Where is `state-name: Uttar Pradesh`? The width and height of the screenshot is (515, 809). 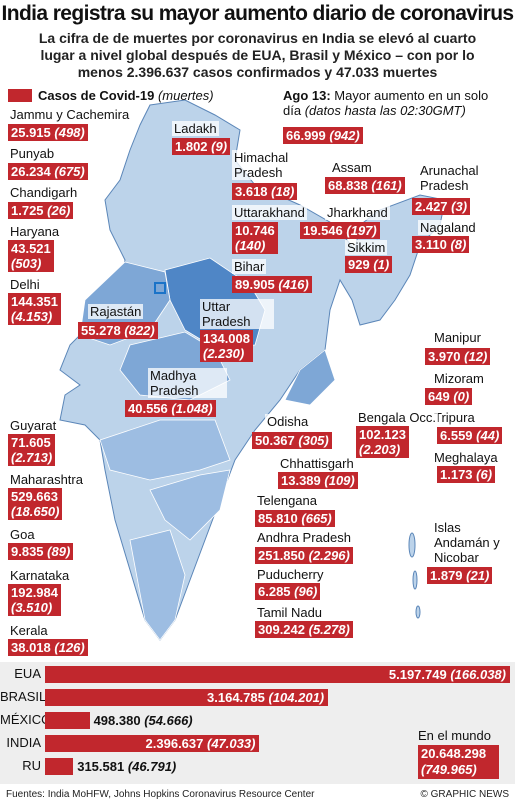 state-name: Uttar Pradesh is located at coordinates (237, 314).